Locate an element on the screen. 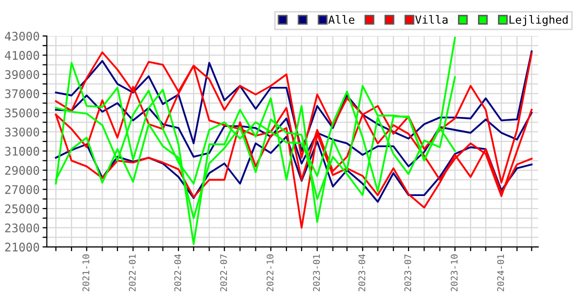 Image resolution: width=585 pixels, height=300 pixels. y-tick-label: 33000 is located at coordinates (22, 132).